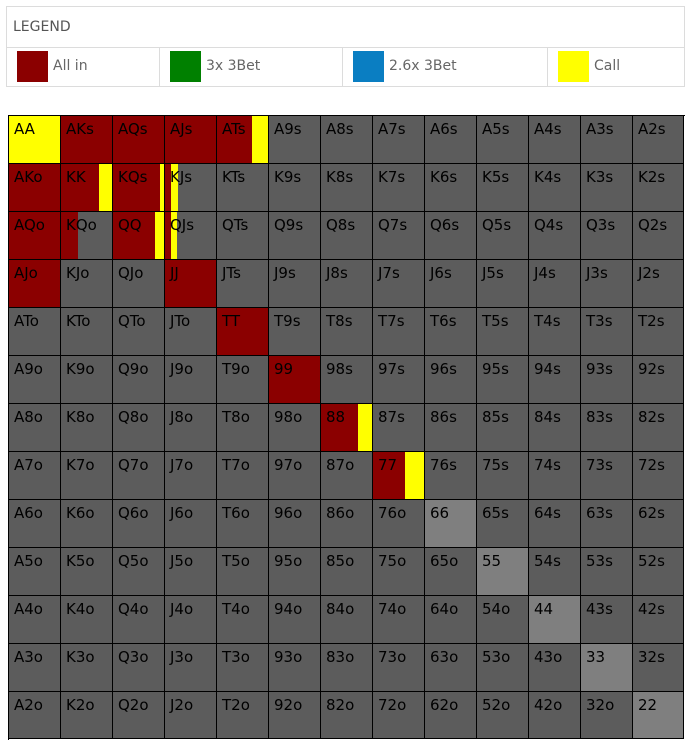 Image resolution: width=696 pixels, height=746 pixels. Describe the element at coordinates (243, 620) in the screenshot. I see `hand-cell-t4o: T4o` at that location.